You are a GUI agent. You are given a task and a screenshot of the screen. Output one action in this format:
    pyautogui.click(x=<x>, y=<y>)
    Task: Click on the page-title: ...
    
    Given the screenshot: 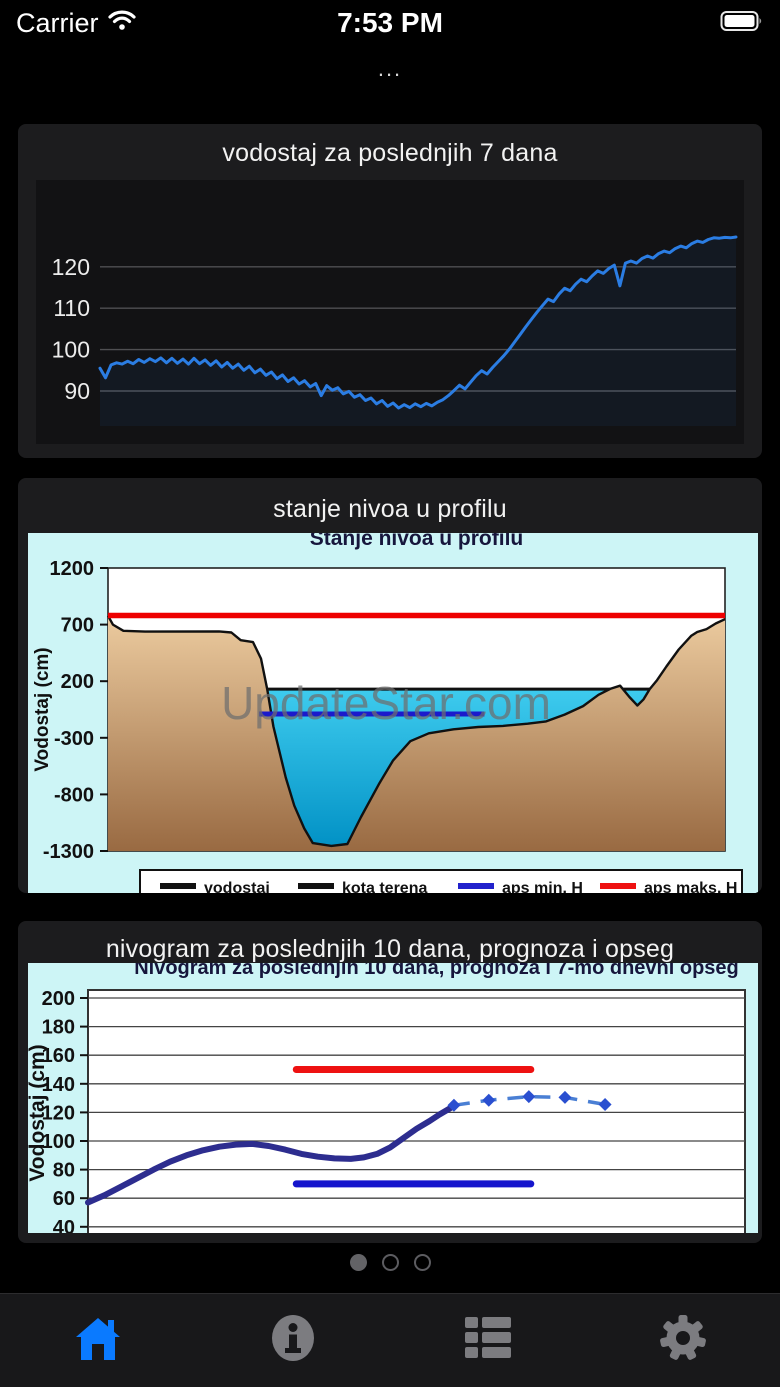 What is the action you would take?
    pyautogui.click(x=390, y=68)
    